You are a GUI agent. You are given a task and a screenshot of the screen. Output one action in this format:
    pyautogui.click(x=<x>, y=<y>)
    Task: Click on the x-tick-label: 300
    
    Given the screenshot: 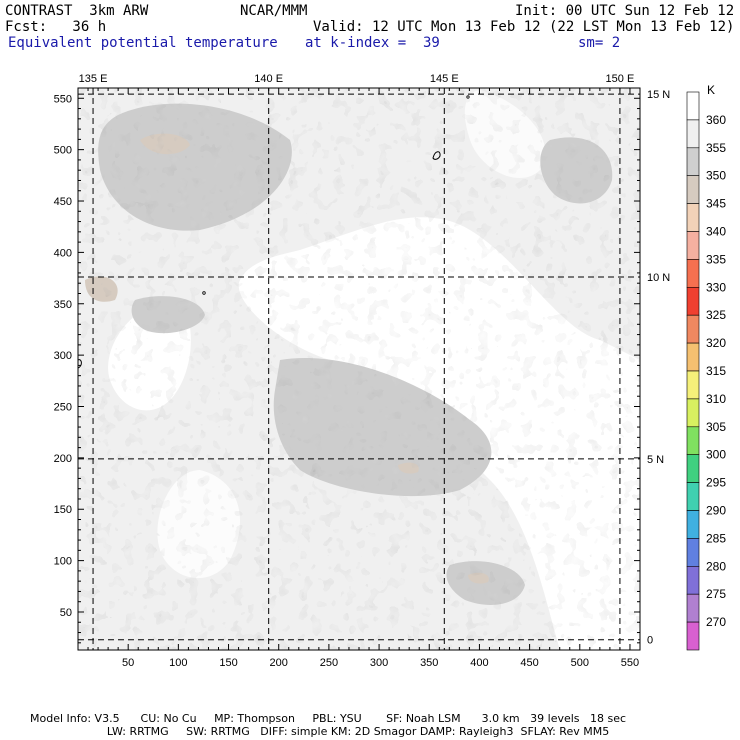 What is the action you would take?
    pyautogui.click(x=379, y=663)
    